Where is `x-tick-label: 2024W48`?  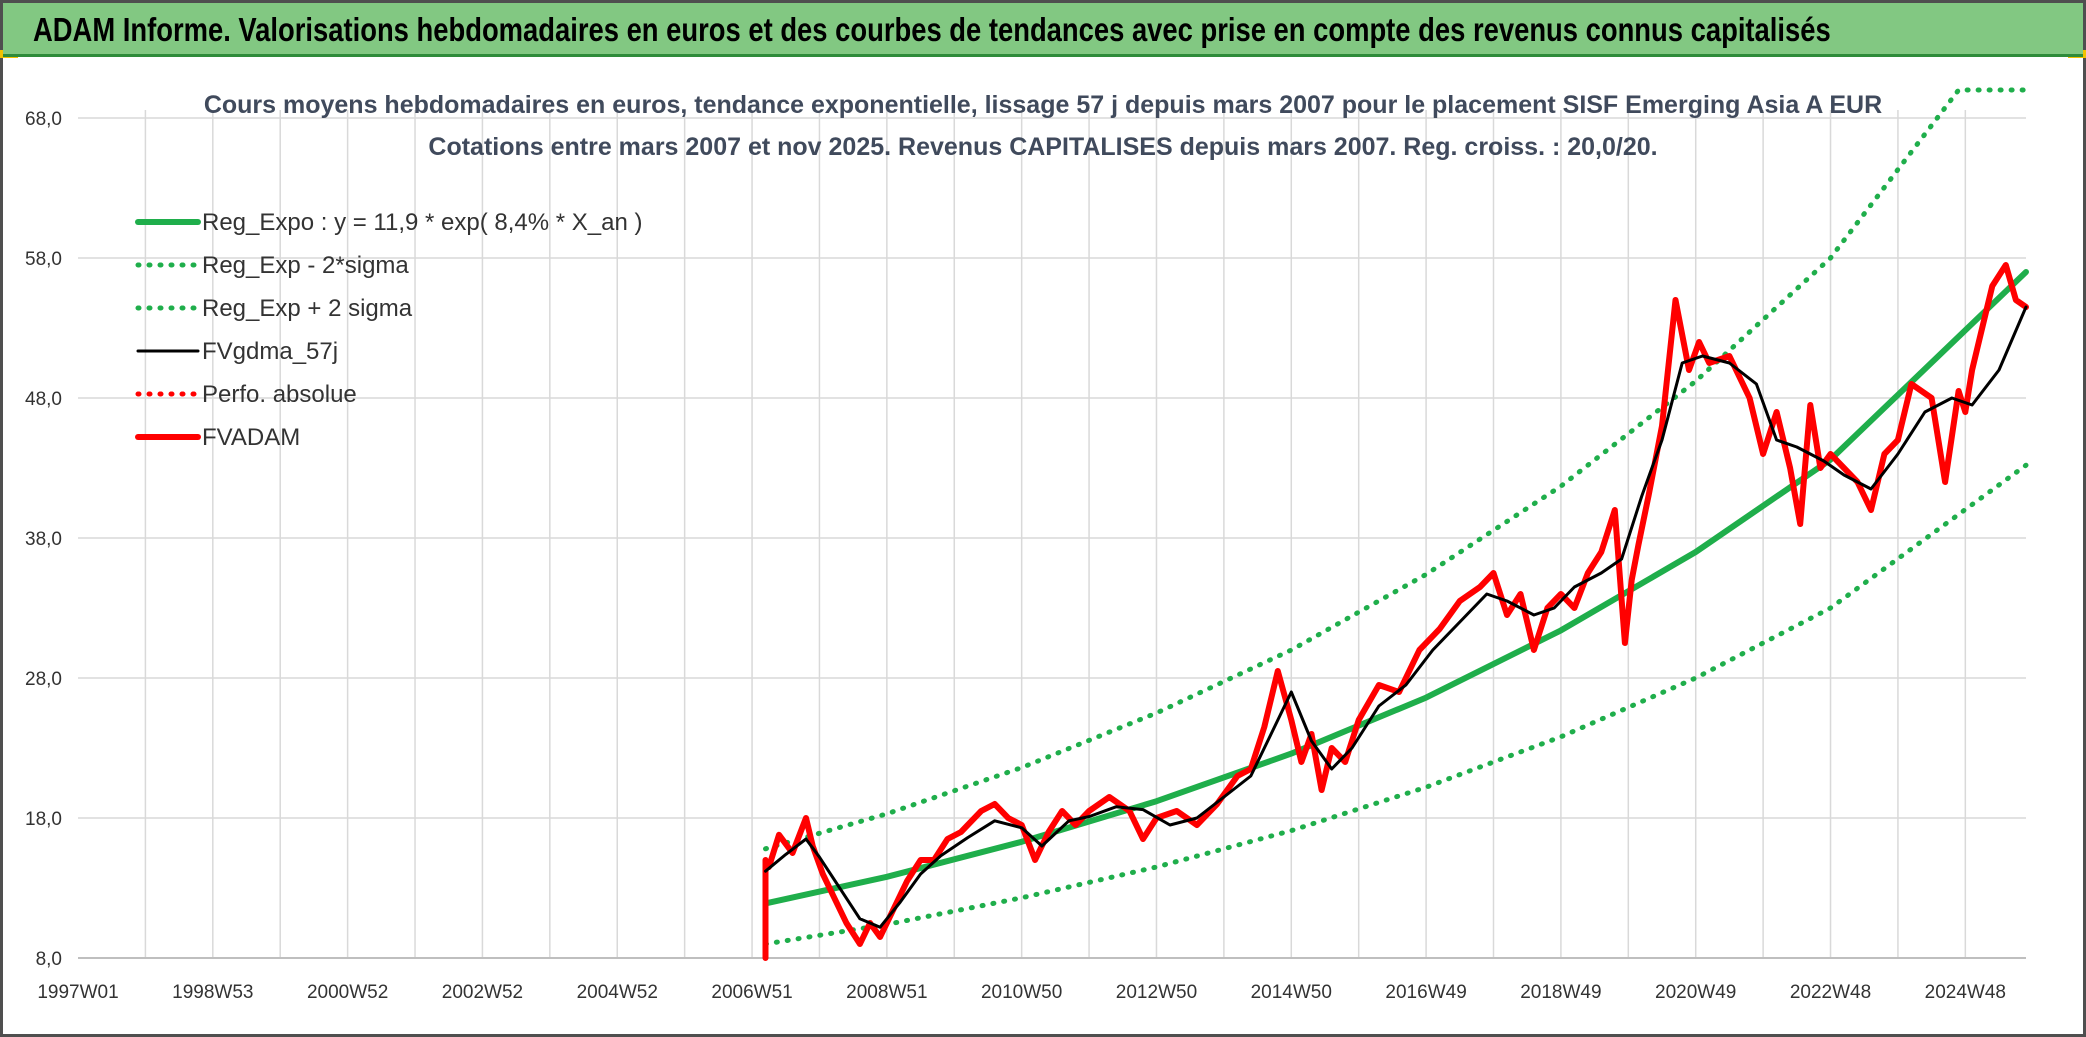 x-tick-label: 2024W48 is located at coordinates (1965, 992).